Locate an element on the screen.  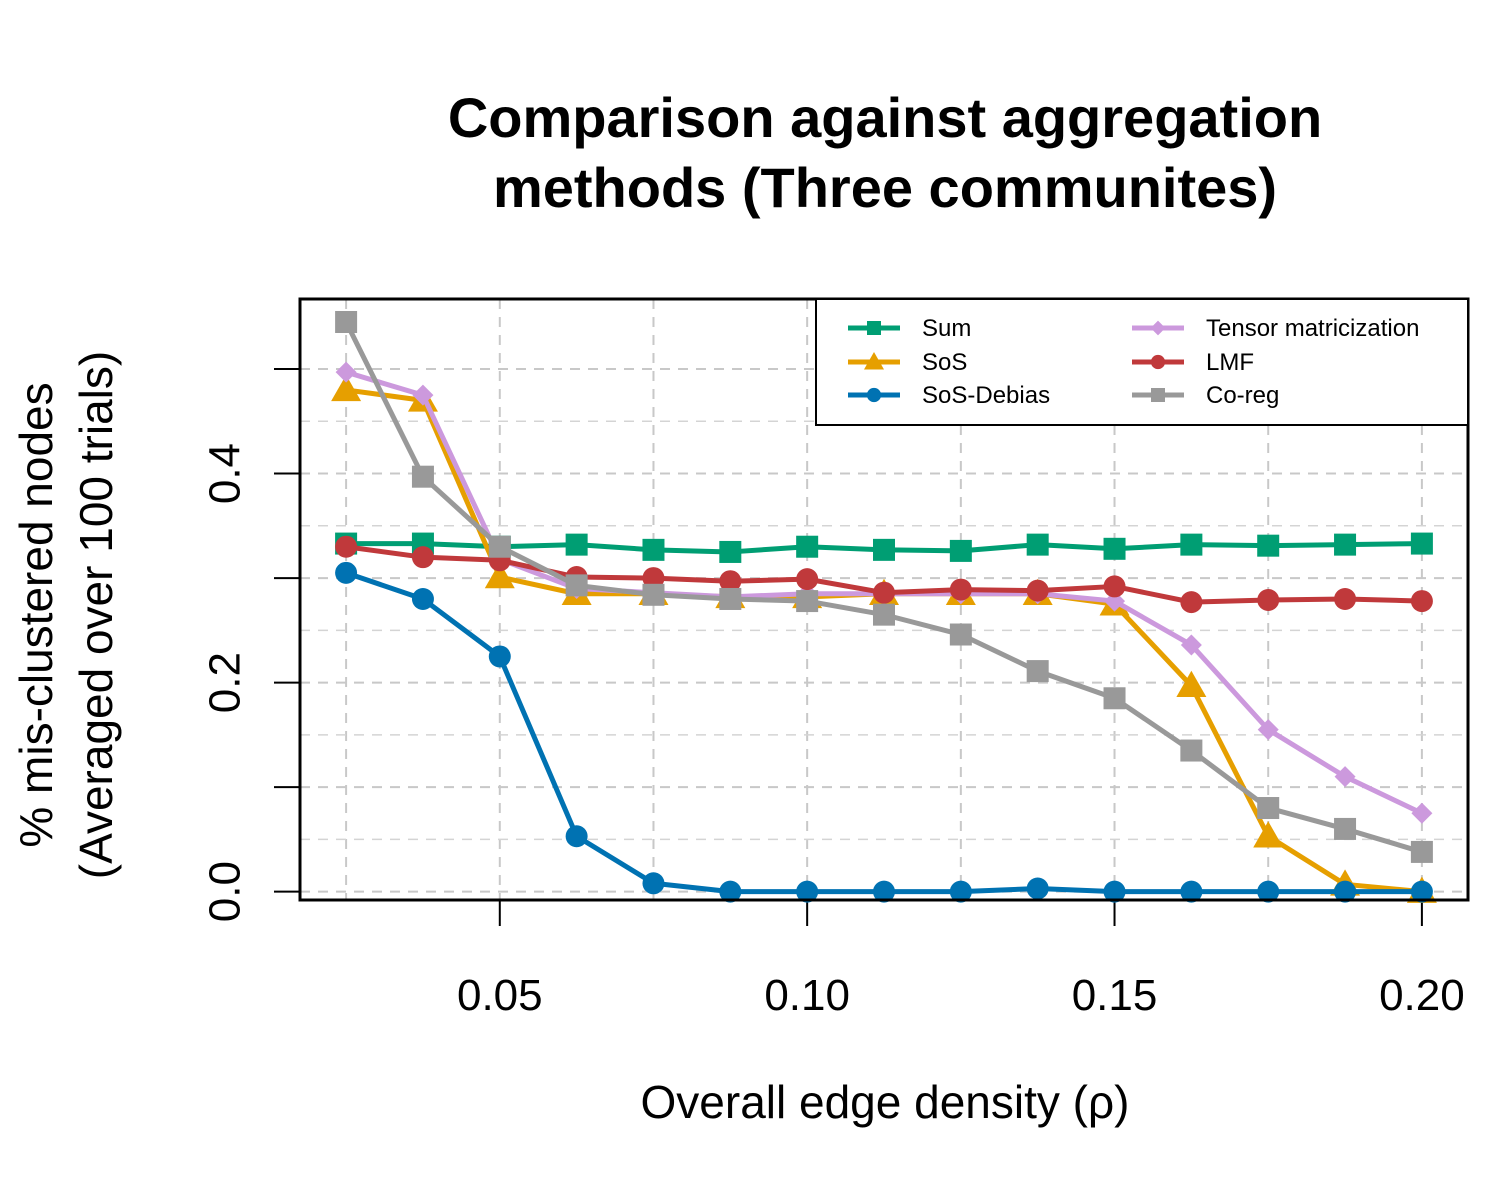
legend-item-co-reg: Co-reg is located at coordinates (1205, 395).